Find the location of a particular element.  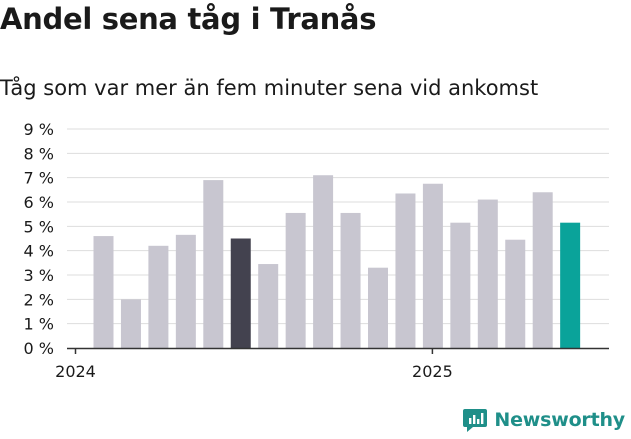

y-tick-label: 3 % is located at coordinates (39, 275).